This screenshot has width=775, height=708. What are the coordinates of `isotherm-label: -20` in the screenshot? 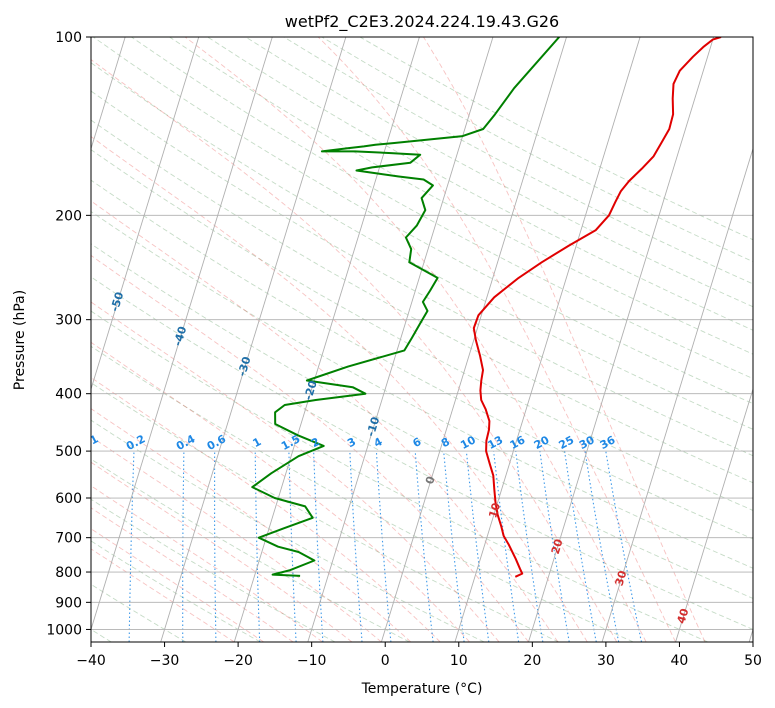 It's located at (311, 390).